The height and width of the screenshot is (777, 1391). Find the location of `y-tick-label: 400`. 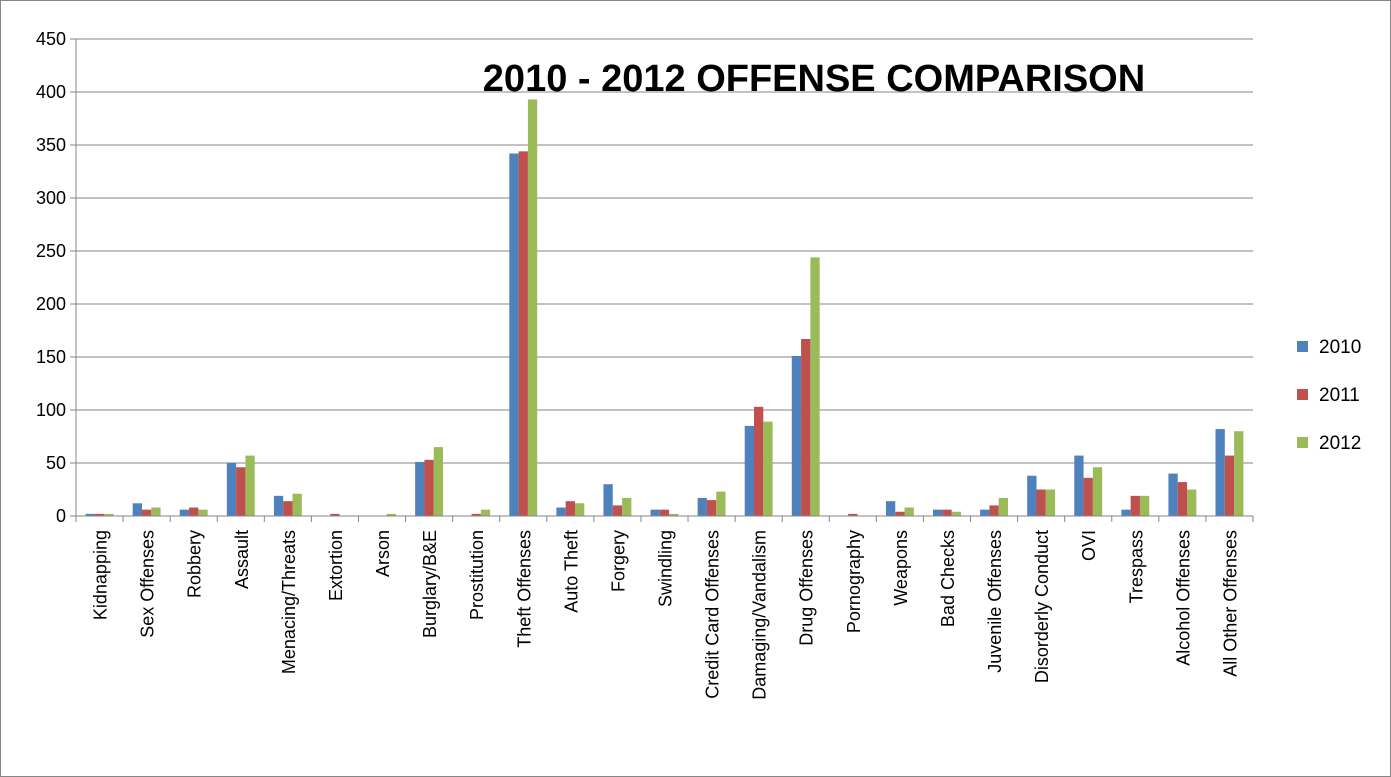

y-tick-label: 400 is located at coordinates (51, 92).